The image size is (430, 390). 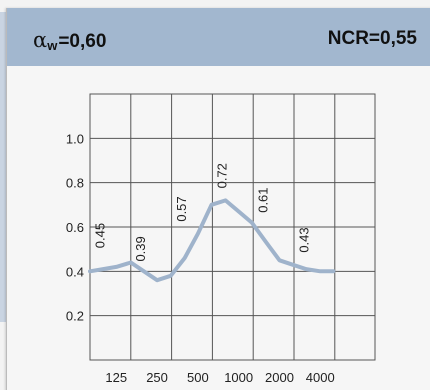 What do you see at coordinates (198, 377) in the screenshot?
I see `x-tick-label: 500` at bounding box center [198, 377].